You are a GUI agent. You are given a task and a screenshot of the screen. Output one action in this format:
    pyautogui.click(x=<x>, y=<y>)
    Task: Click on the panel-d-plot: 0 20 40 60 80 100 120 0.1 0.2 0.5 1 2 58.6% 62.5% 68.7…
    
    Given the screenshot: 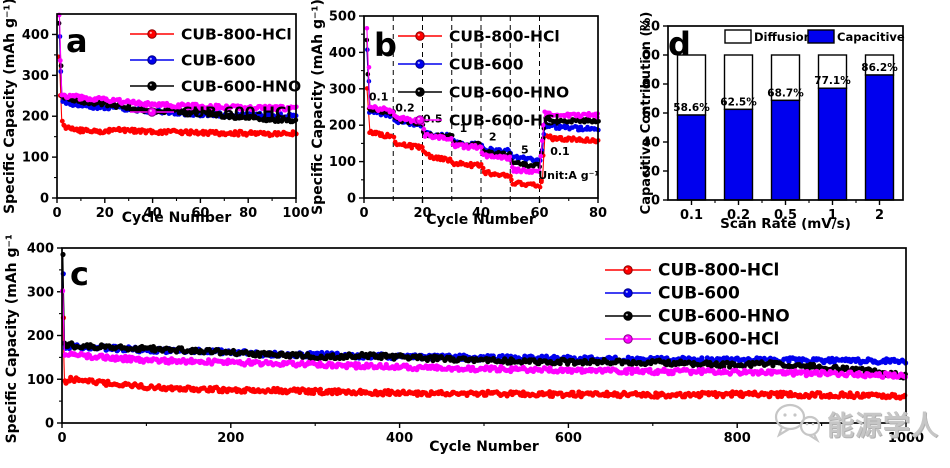 What is the action you would take?
    pyautogui.click(x=769, y=122)
    